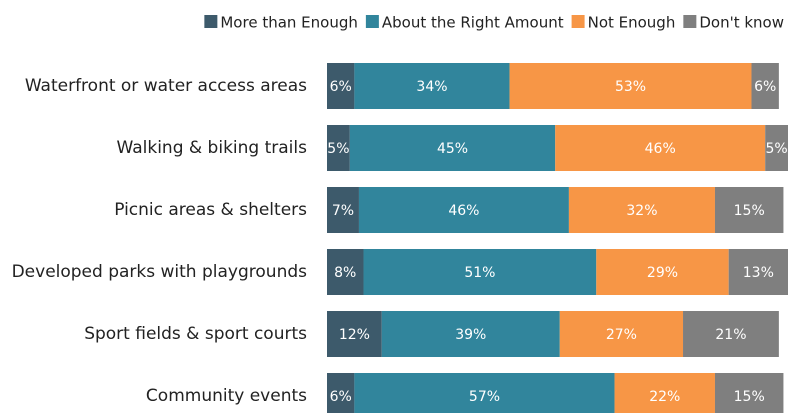  I want to click on category-label: Walking & biking trails, so click(212, 148).